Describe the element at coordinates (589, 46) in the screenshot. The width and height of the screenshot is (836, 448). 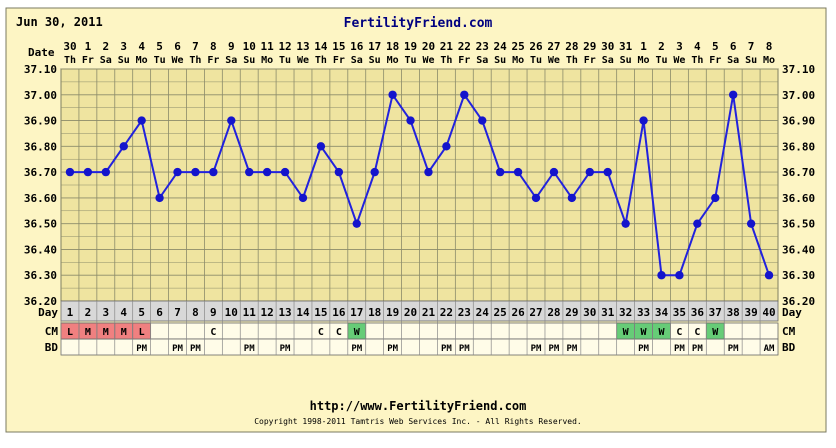
I see `date-label: 29` at that location.